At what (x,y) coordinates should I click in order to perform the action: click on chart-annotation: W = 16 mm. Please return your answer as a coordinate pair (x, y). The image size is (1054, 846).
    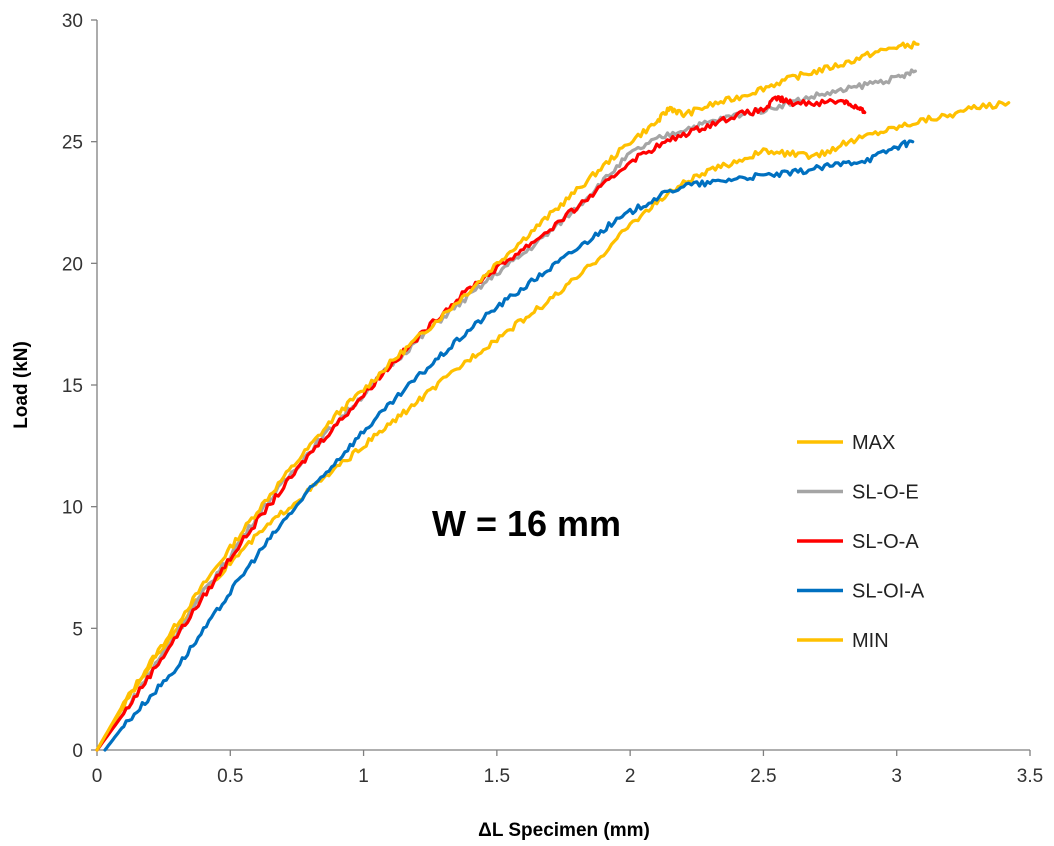
    Looking at the image, I should click on (526, 523).